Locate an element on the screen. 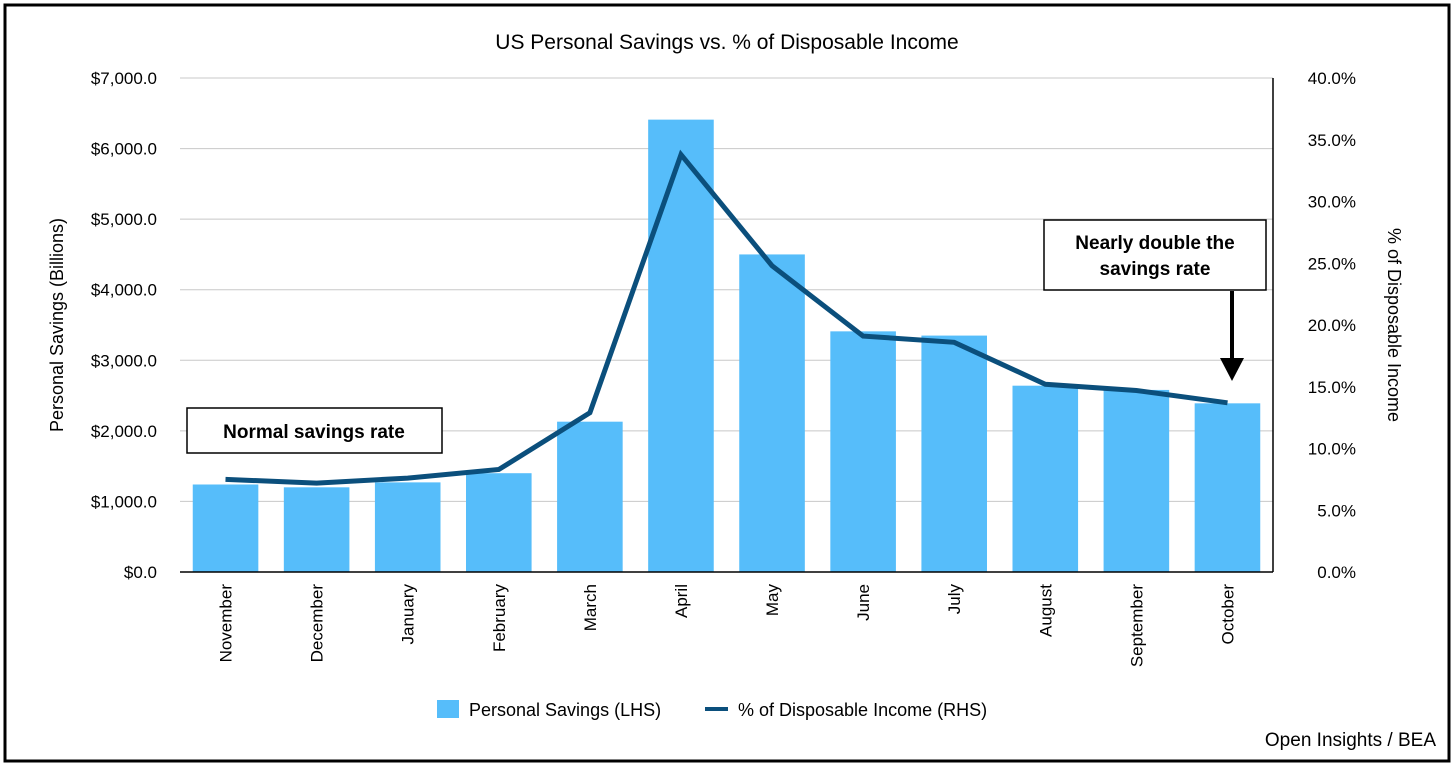 This screenshot has height=773, width=1455. y2-tick-label: 40.0% is located at coordinates (1332, 78).